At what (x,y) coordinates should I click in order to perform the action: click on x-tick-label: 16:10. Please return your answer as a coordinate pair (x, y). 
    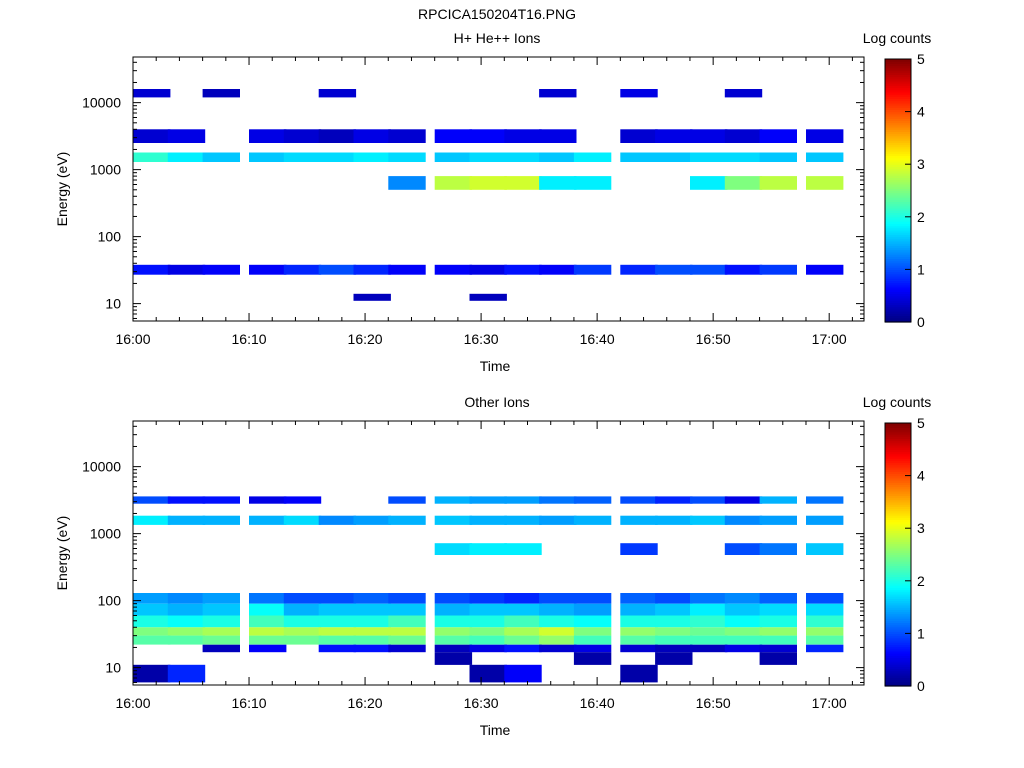
    Looking at the image, I should click on (249, 703).